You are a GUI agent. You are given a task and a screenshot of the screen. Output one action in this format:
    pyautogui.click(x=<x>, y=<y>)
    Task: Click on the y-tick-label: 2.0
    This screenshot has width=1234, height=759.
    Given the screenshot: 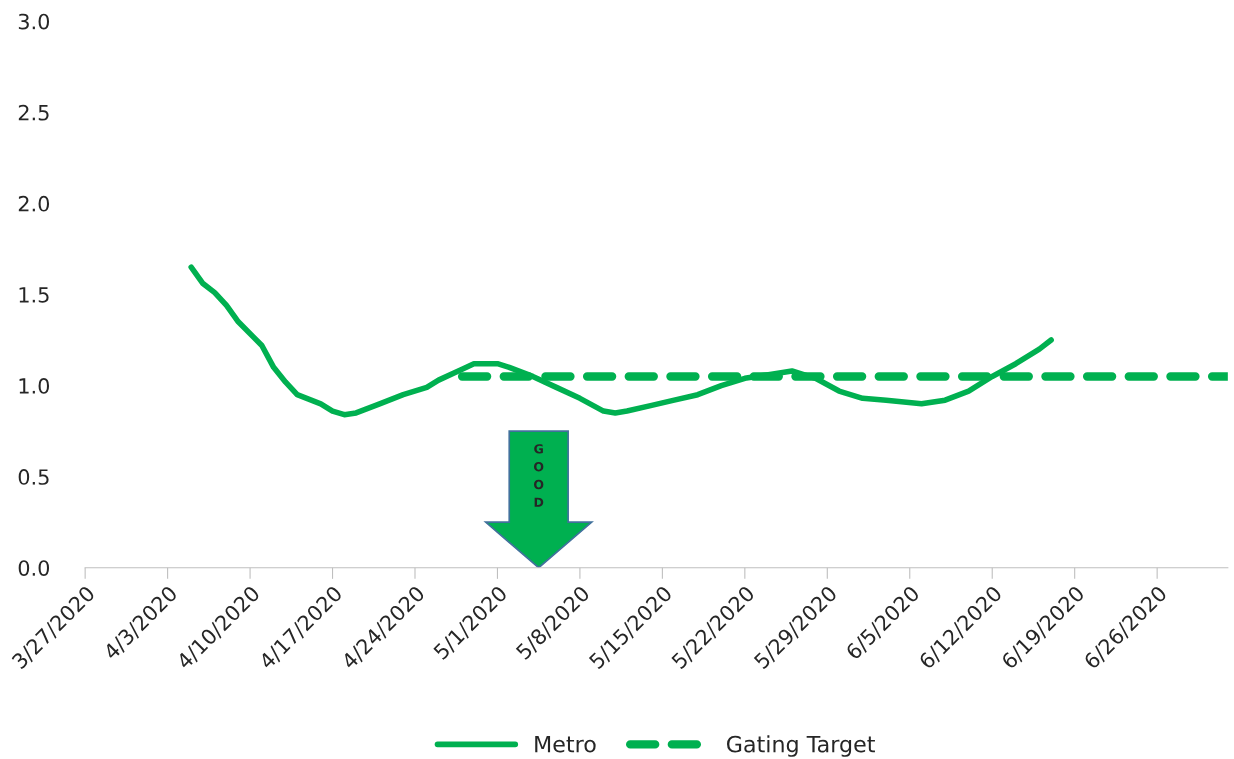 What is the action you would take?
    pyautogui.click(x=34, y=203)
    